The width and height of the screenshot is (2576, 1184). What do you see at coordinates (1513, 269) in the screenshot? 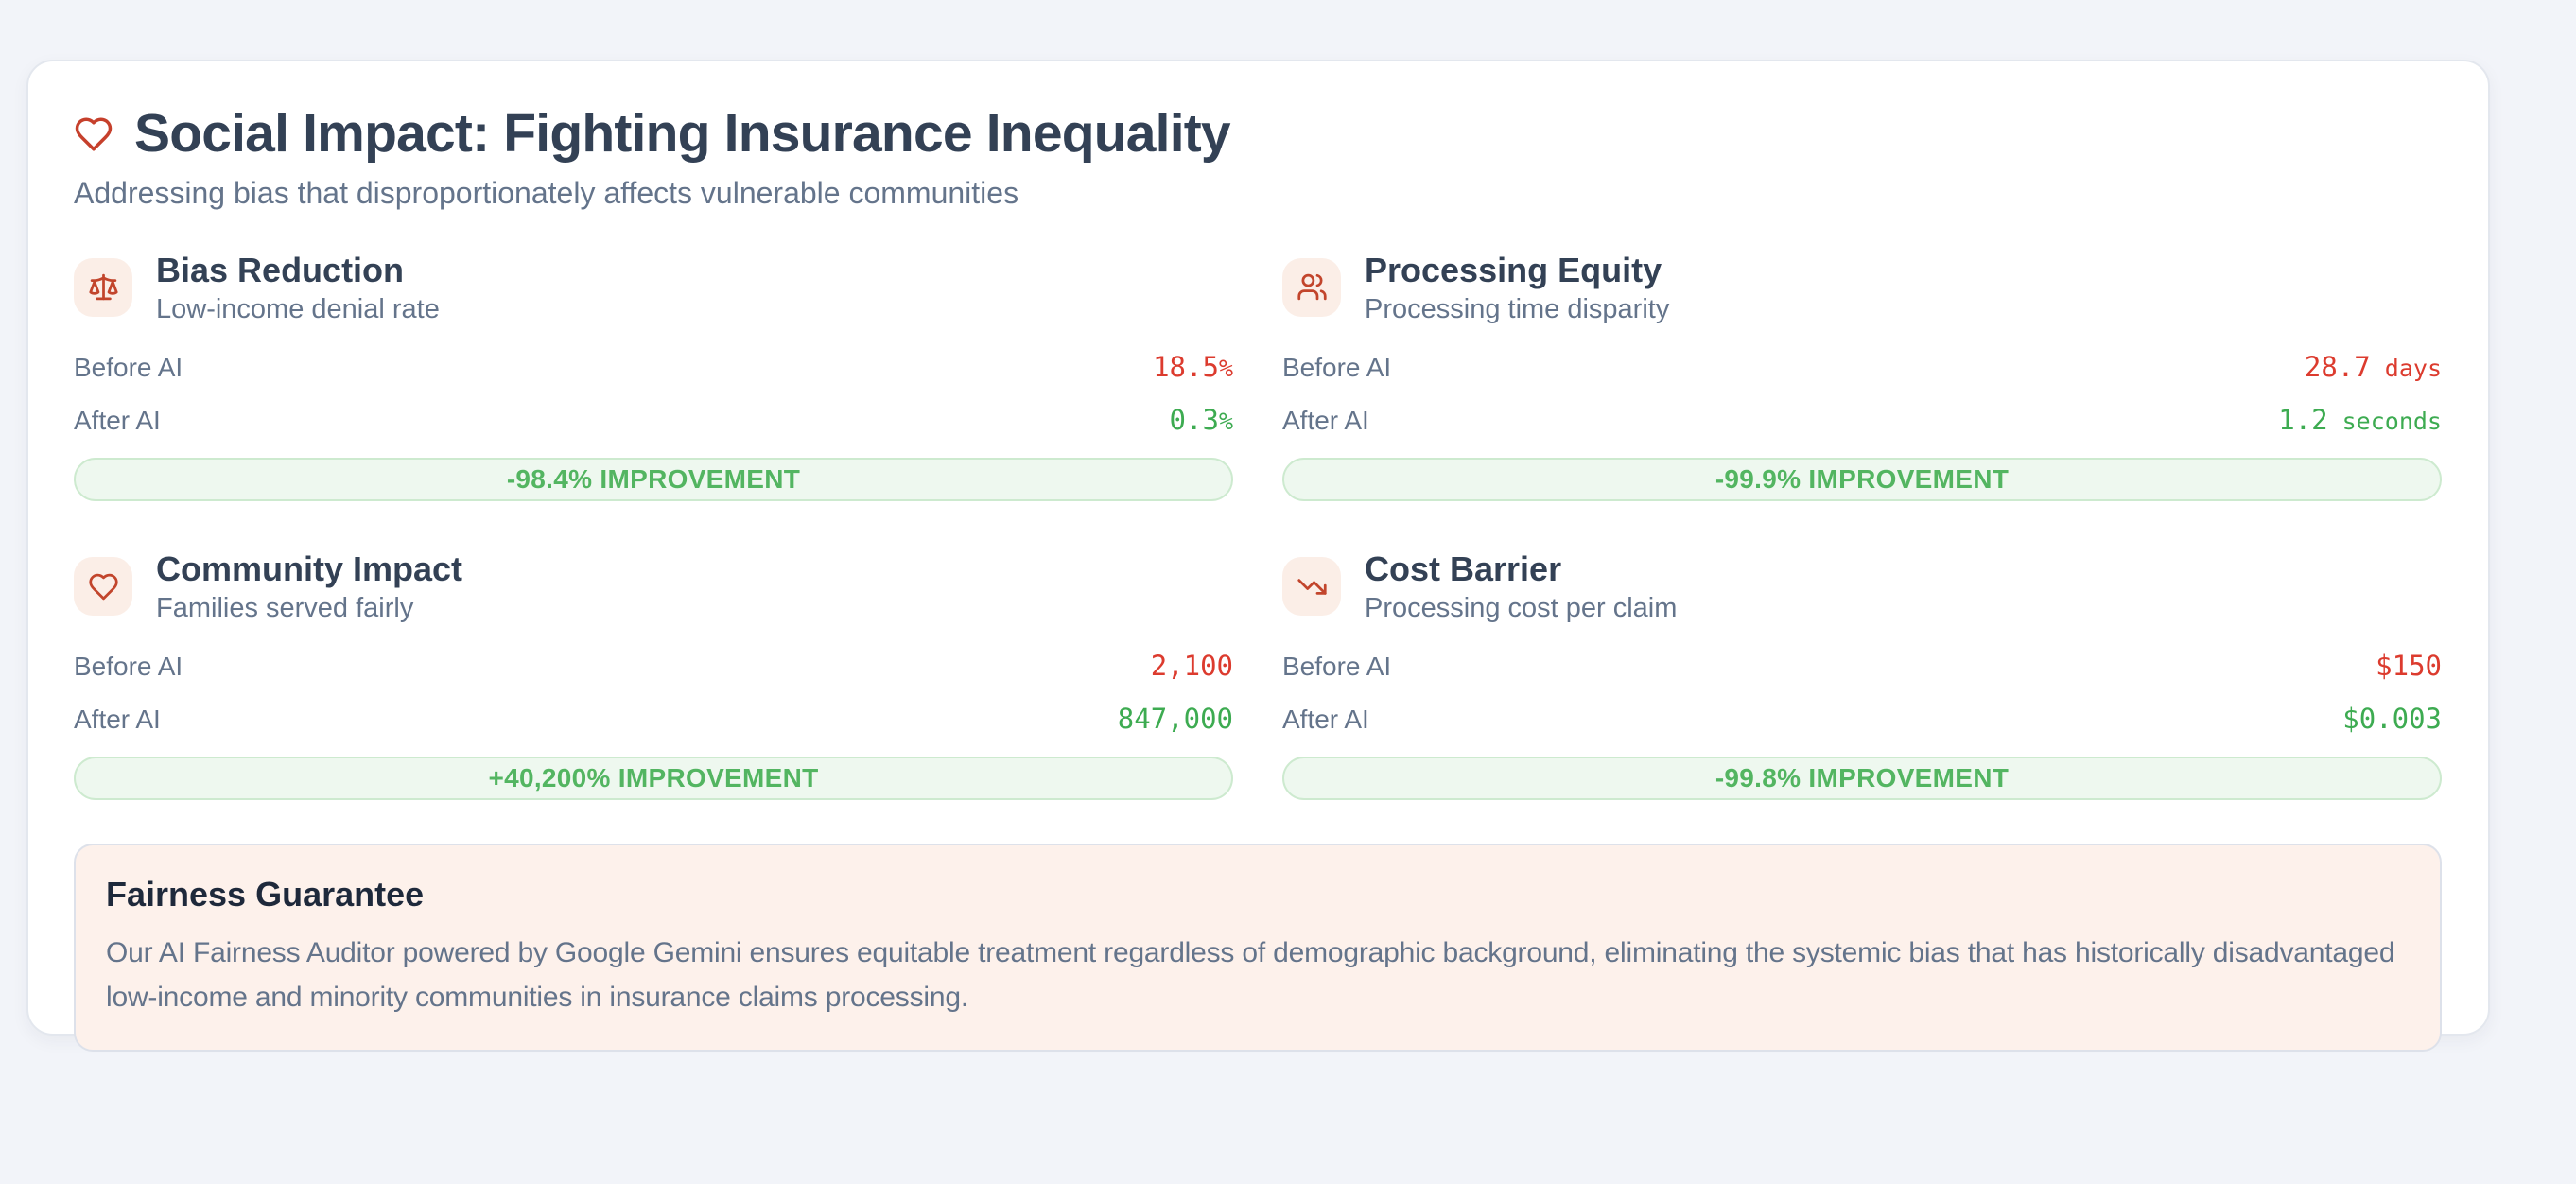
I see `metric-title: Processing Equity` at bounding box center [1513, 269].